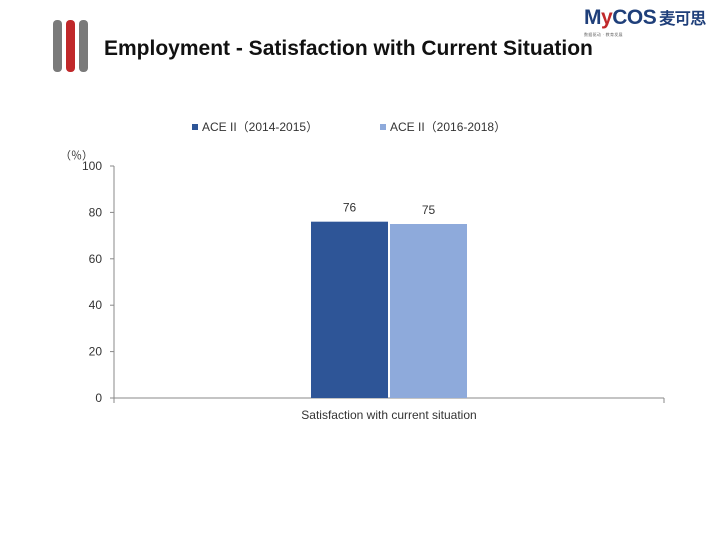  I want to click on mycos-logo: MyCOS 麦可思 数据驱动 · 教育发展, so click(650, 25).